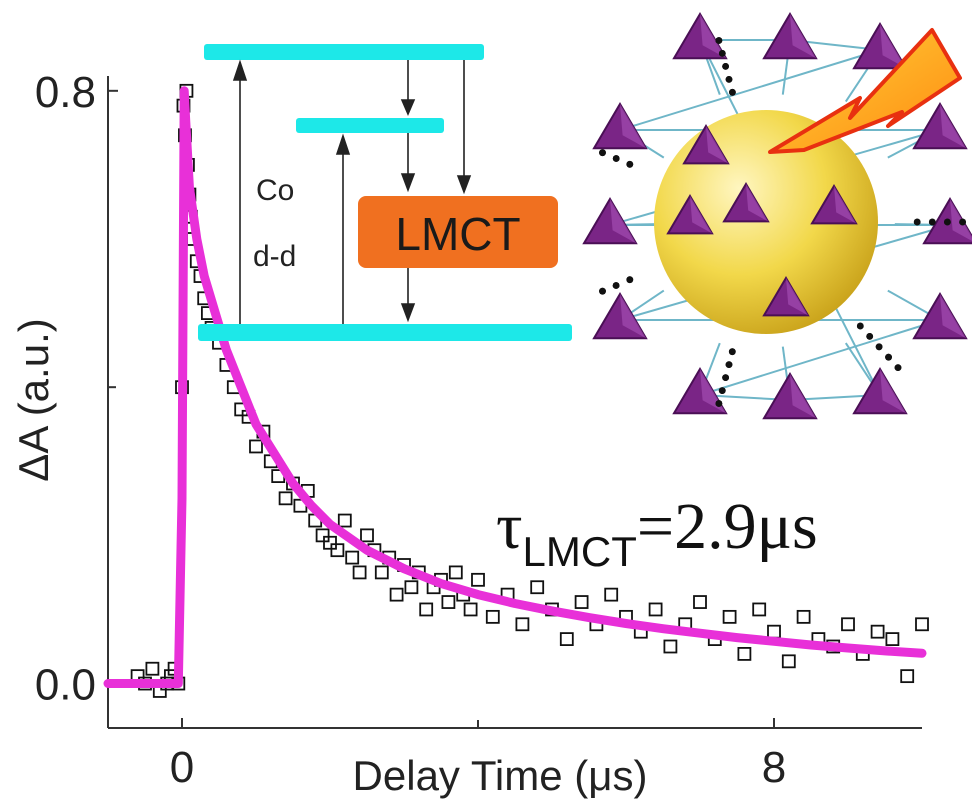 The height and width of the screenshot is (808, 972). Describe the element at coordinates (65, 92) in the screenshot. I see `y-tick-label: 0.8` at that location.